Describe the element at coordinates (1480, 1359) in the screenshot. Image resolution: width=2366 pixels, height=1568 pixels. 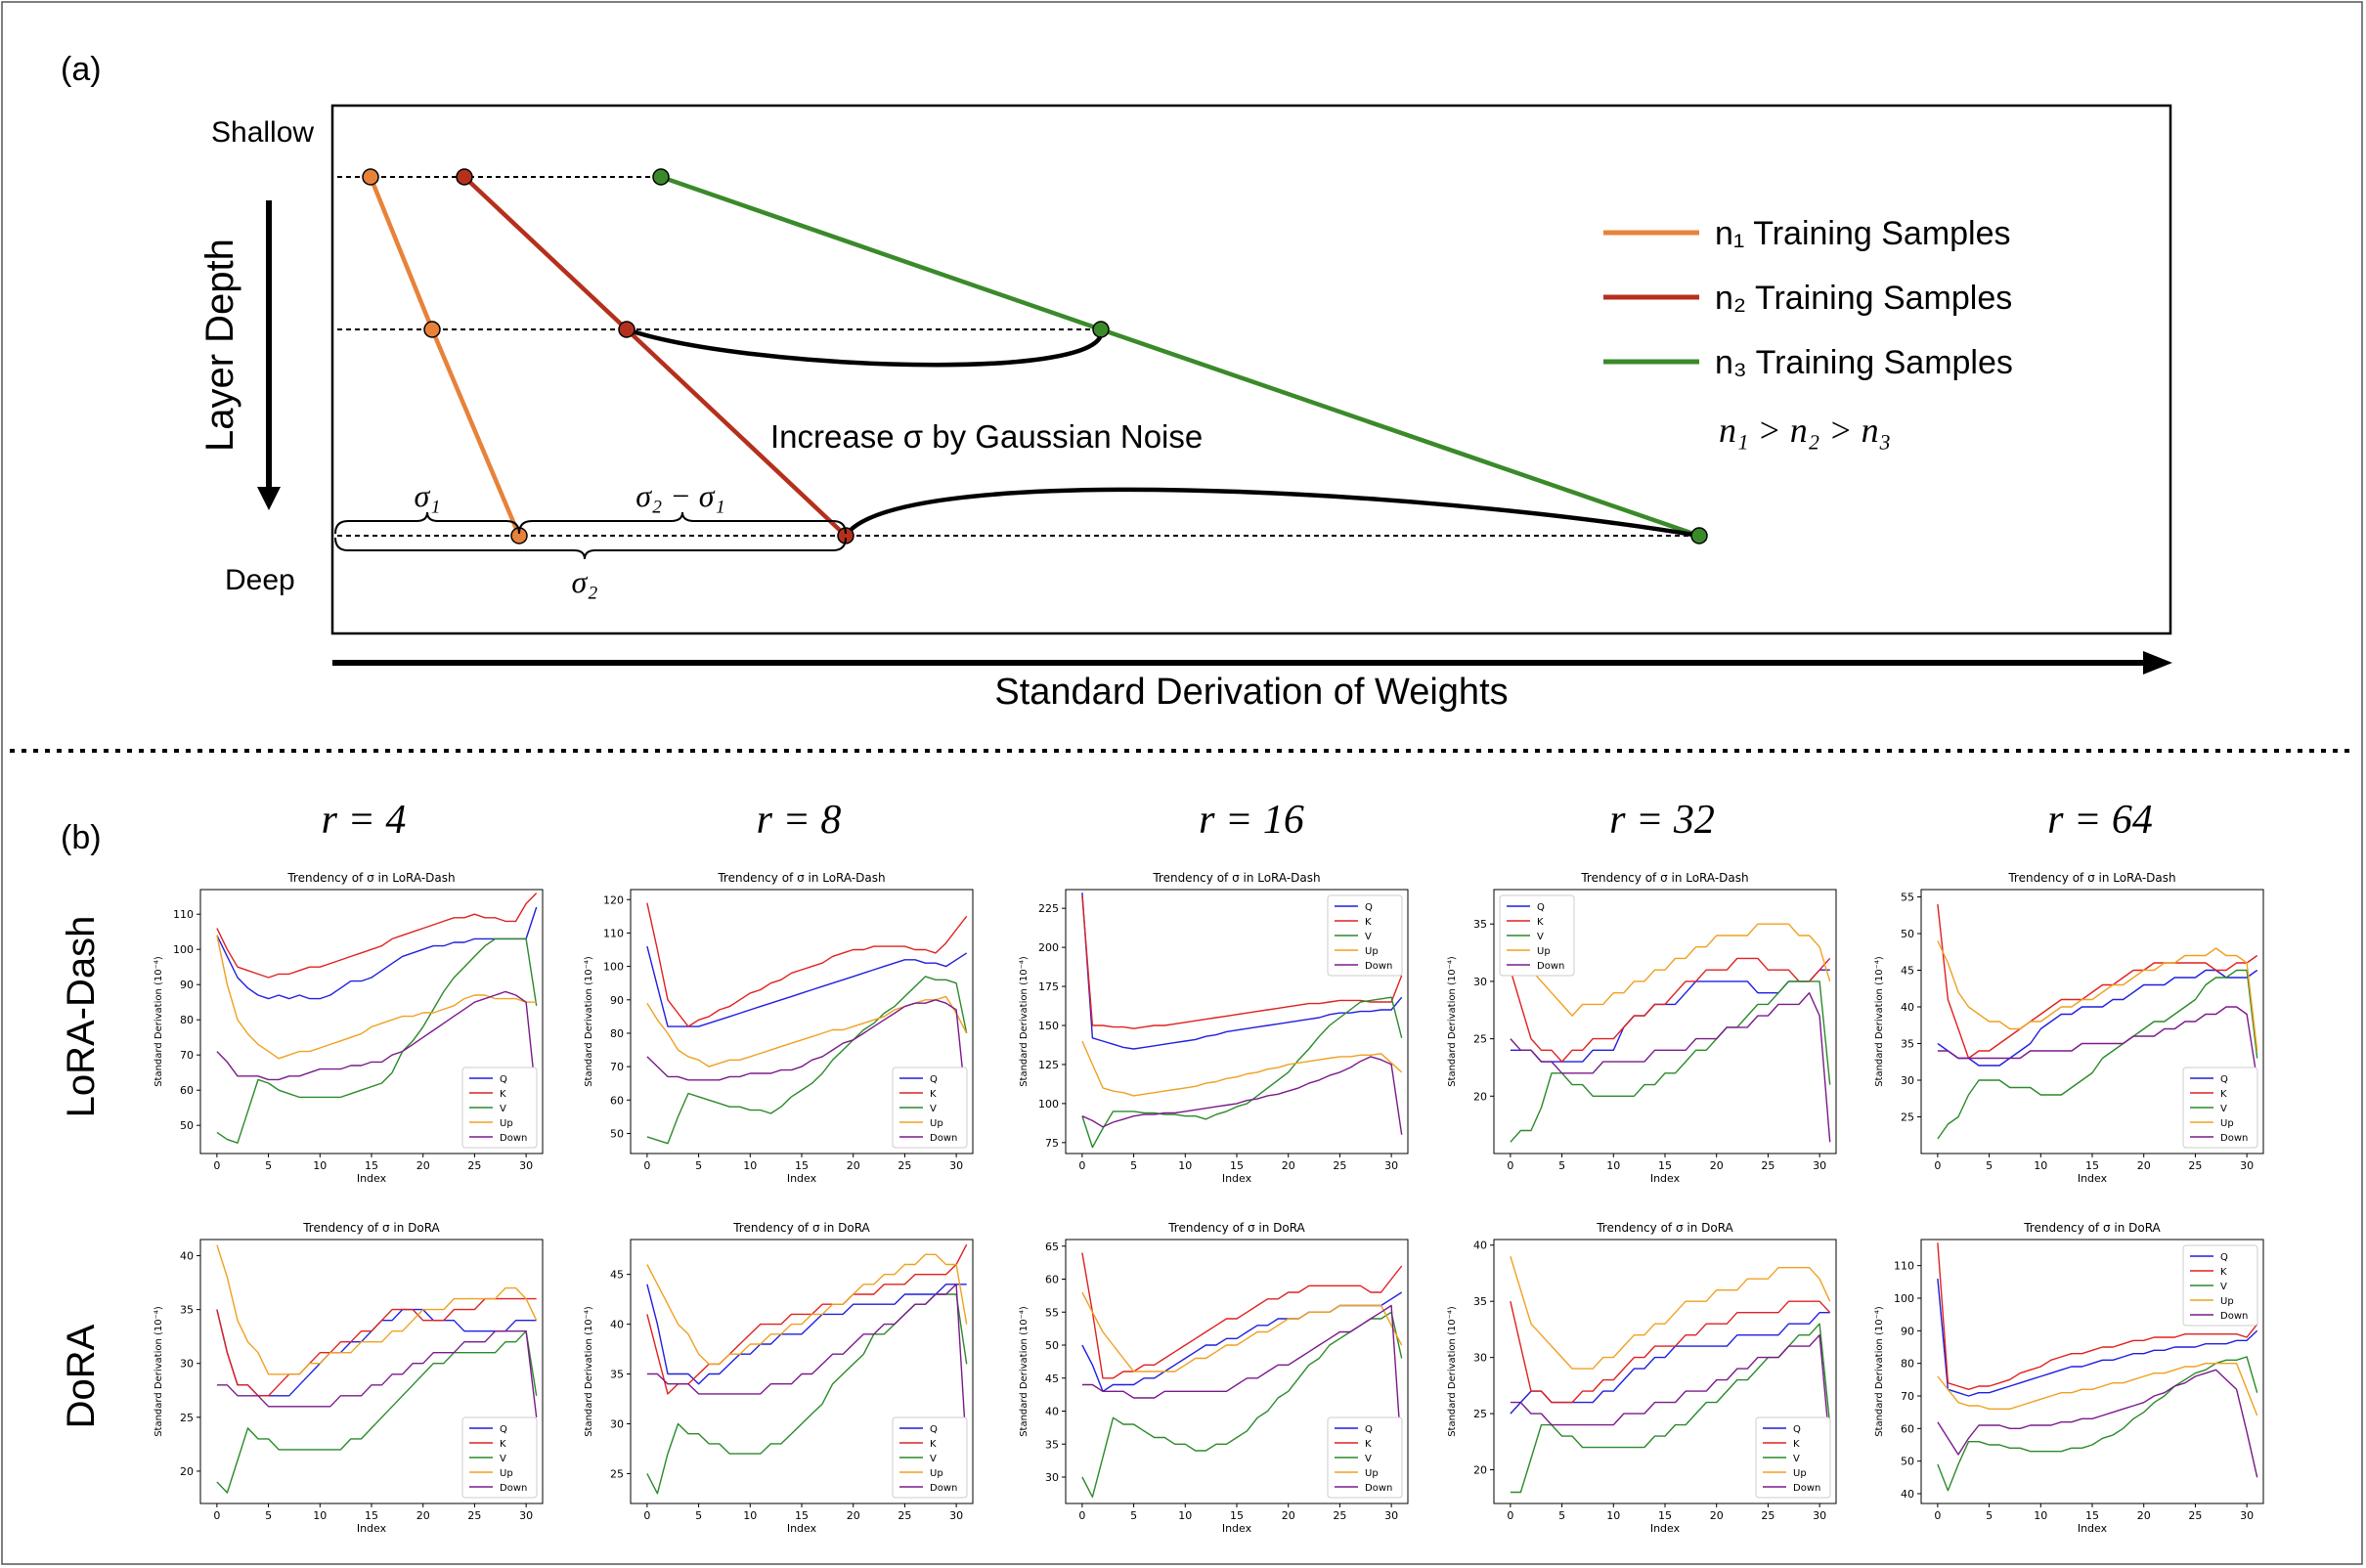
I see `y-tick-label: 30` at that location.